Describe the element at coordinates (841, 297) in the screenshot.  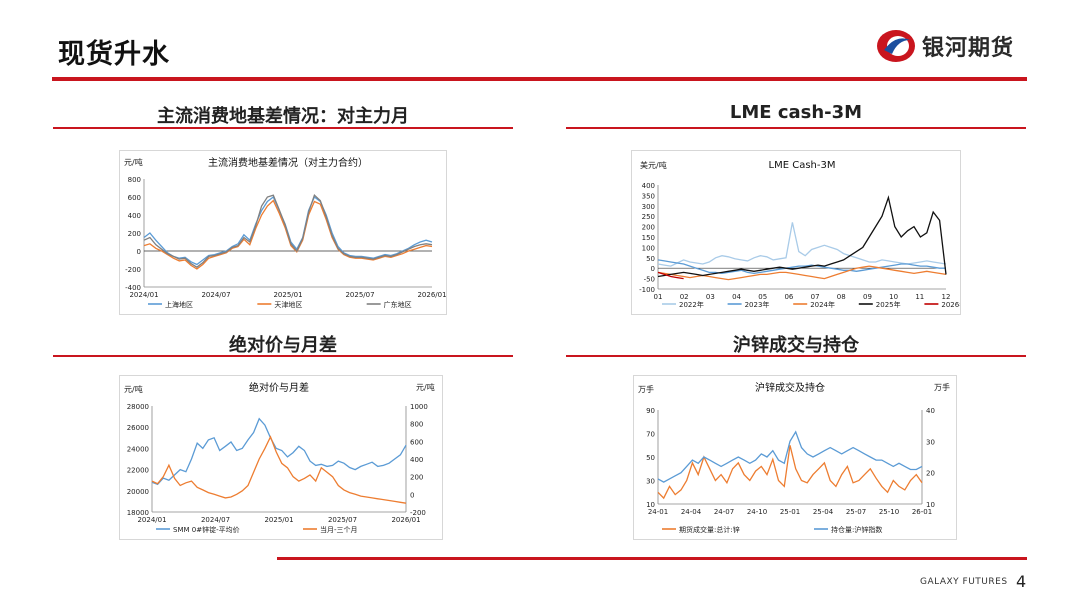
I see `x-tick-label: 08` at that location.